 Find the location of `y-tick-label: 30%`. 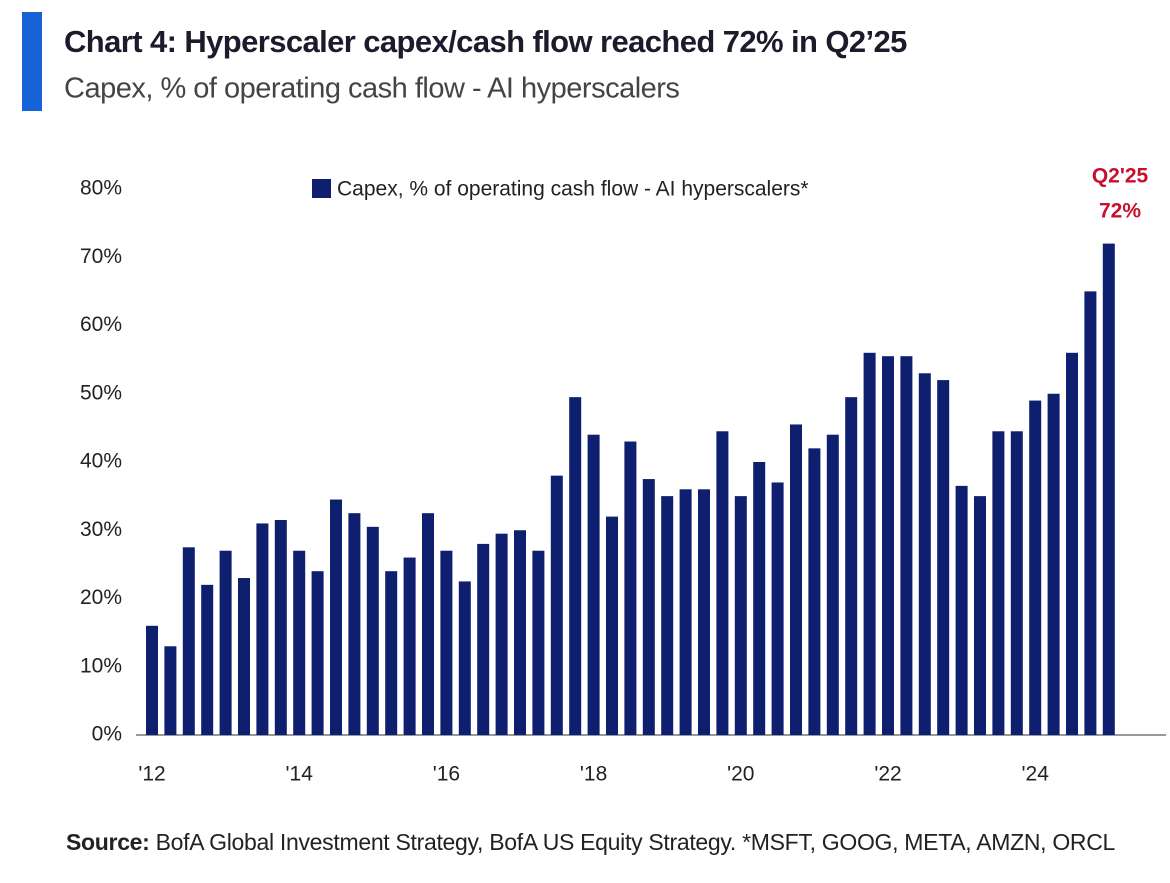

y-tick-label: 30% is located at coordinates (101, 529).